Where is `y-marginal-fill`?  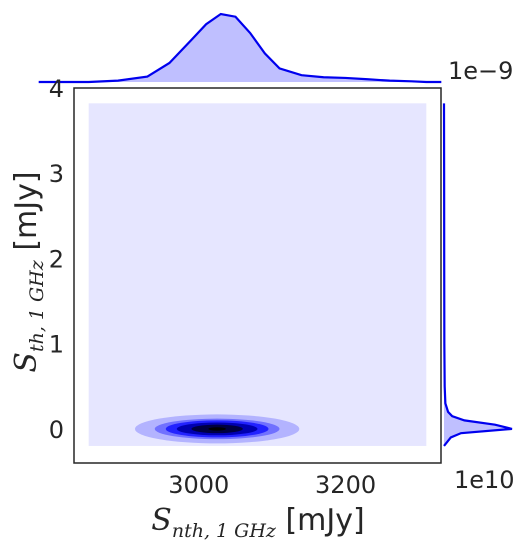 y-marginal-fill is located at coordinates (478, 274).